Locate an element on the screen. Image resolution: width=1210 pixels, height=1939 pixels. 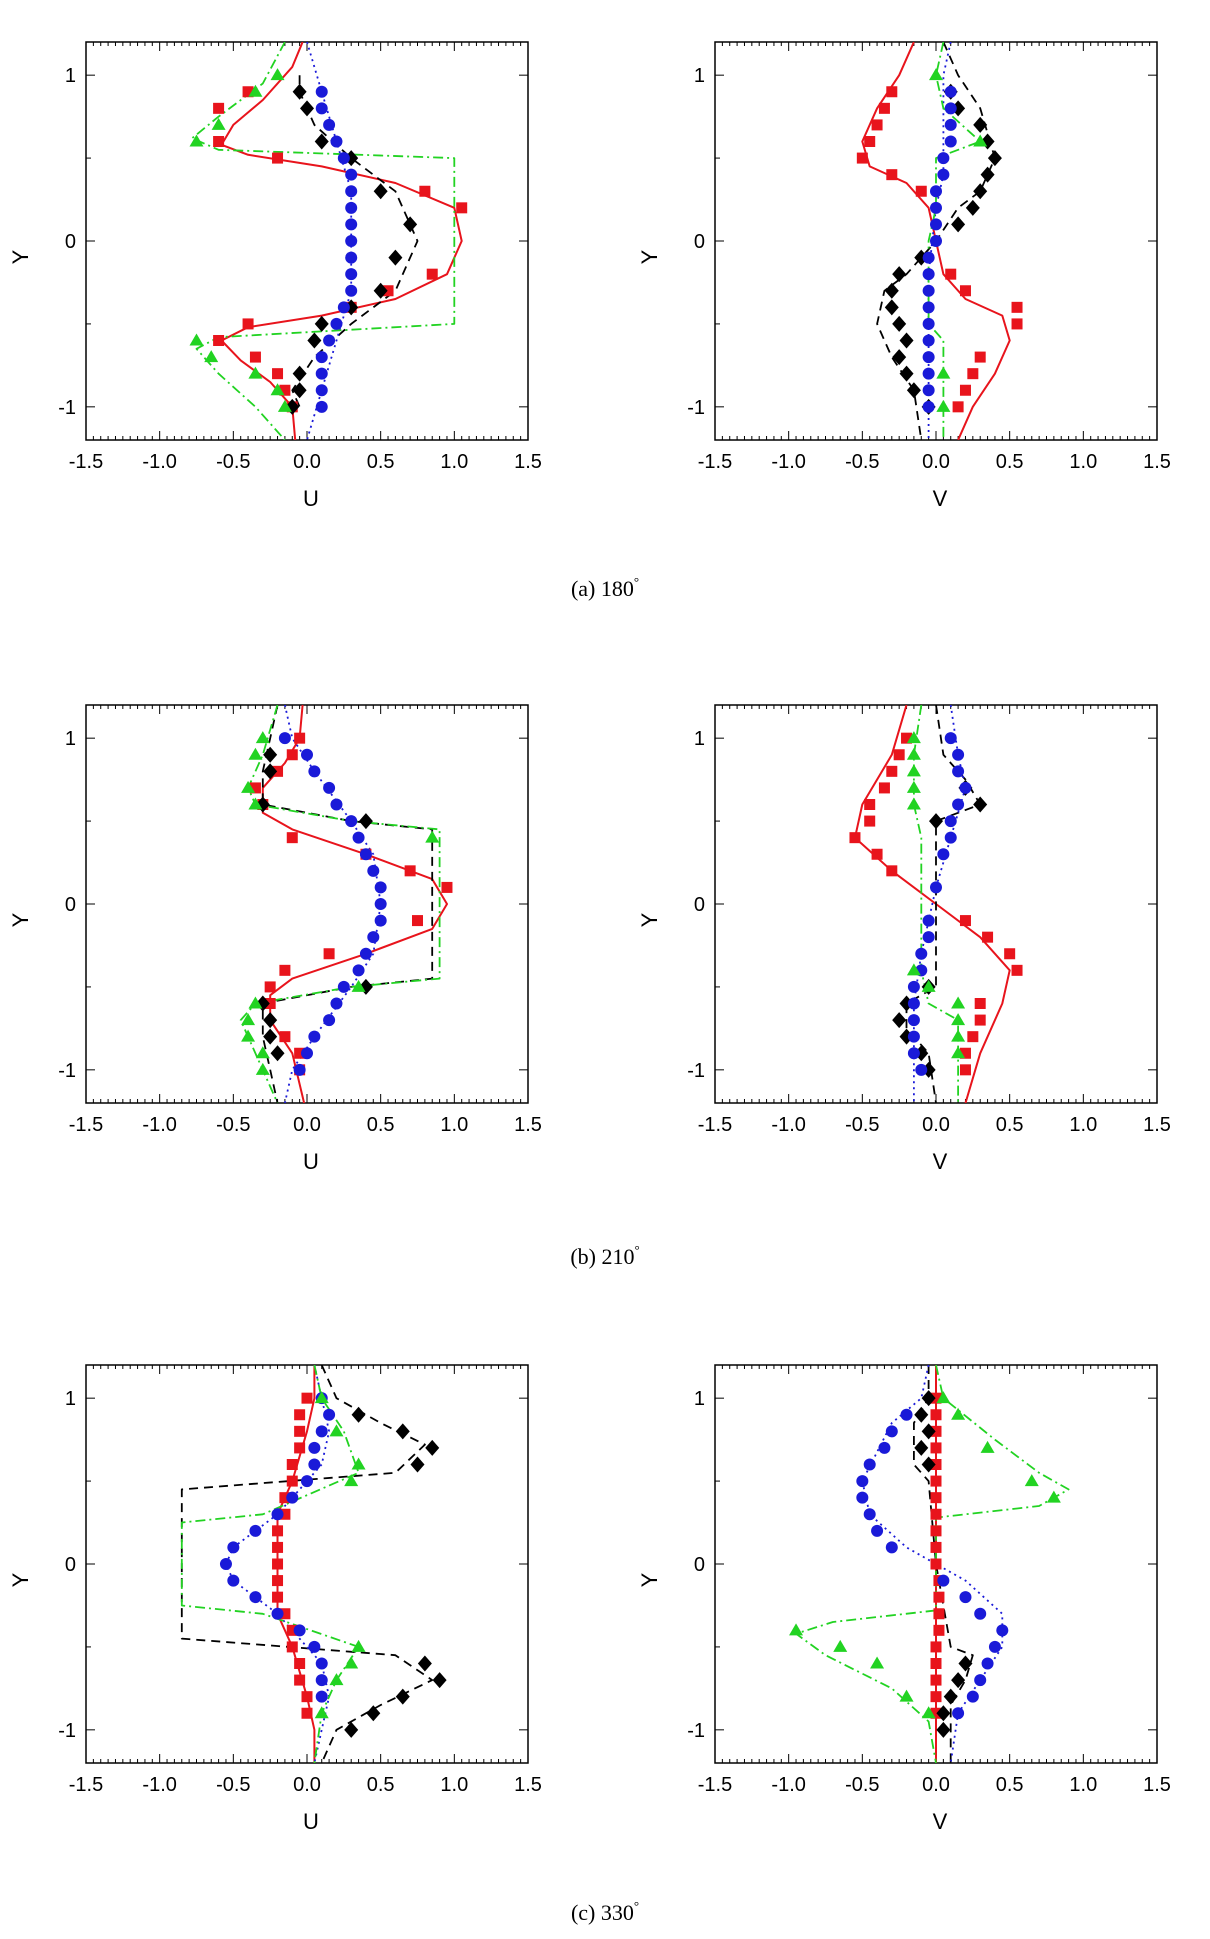
series-line-dashed is located at coordinates (307, 1564).